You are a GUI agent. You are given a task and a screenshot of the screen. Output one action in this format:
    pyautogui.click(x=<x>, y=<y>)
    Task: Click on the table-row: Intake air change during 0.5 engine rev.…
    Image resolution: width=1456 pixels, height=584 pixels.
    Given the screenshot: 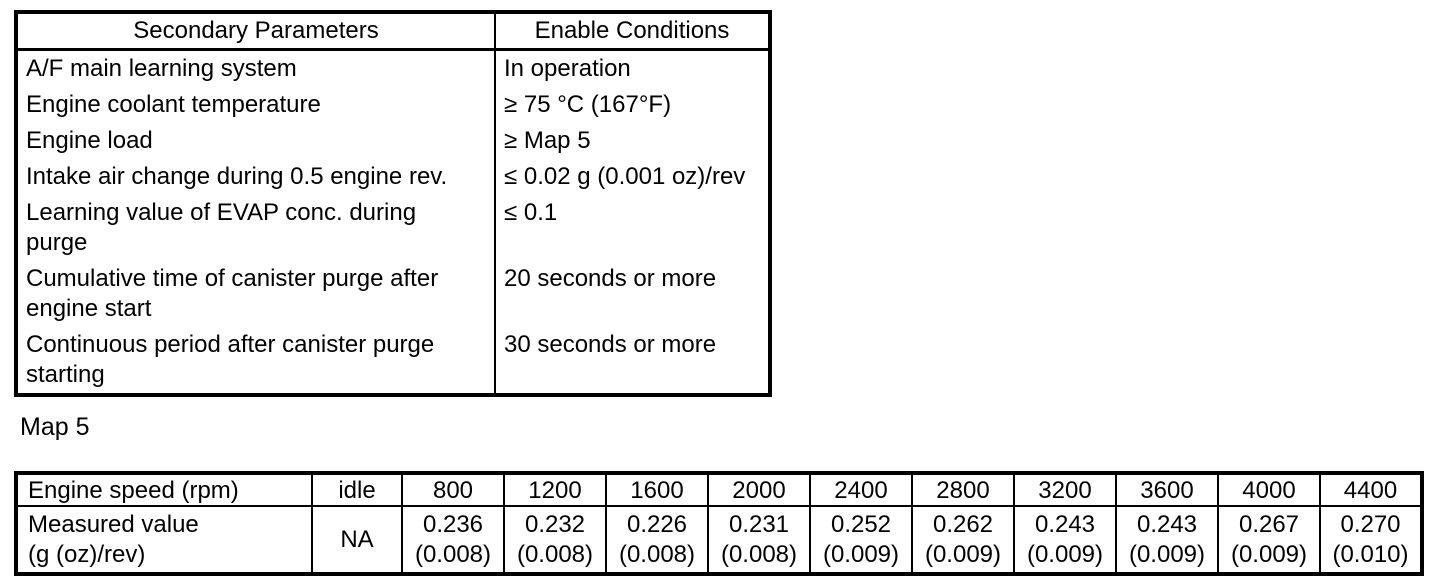 What is the action you would take?
    pyautogui.click(x=393, y=176)
    